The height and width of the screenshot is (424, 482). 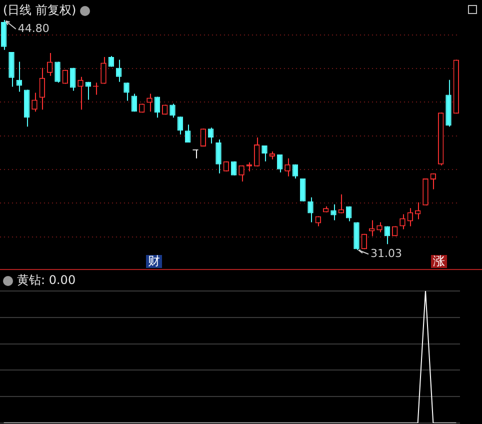 What do you see at coordinates (46, 280) in the screenshot?
I see `chart-title: 黄钻: 0.00` at bounding box center [46, 280].